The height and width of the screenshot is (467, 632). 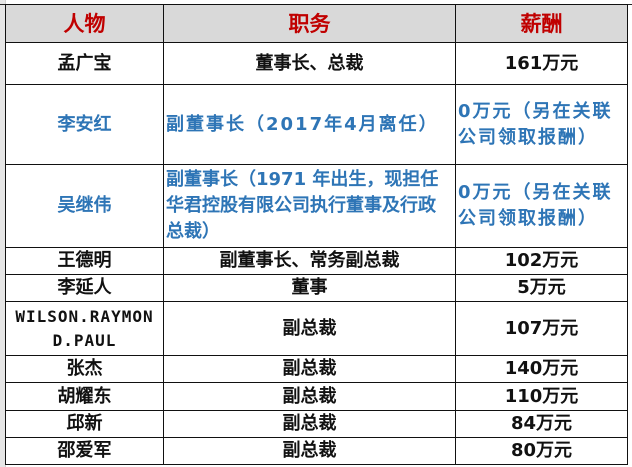 I want to click on table-row: 李延人 董事 5万元, so click(x=316, y=288).